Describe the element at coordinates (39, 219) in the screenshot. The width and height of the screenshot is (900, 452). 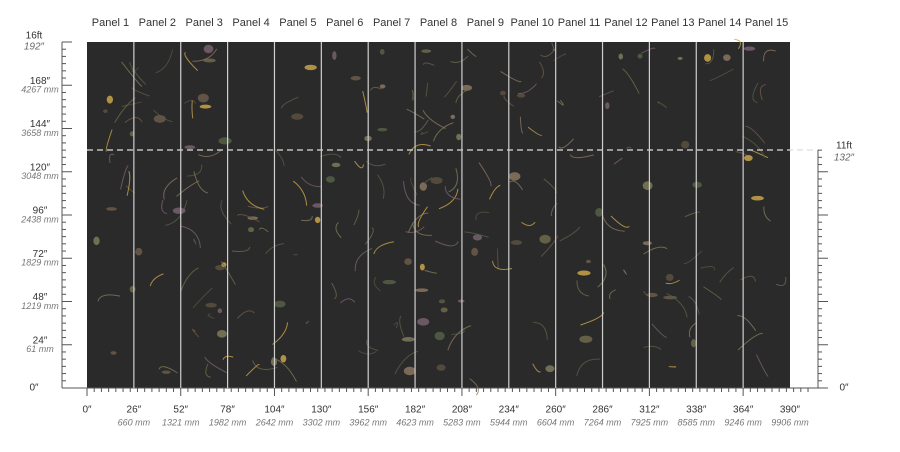
I see `left-mm-label: 2438 mm` at that location.